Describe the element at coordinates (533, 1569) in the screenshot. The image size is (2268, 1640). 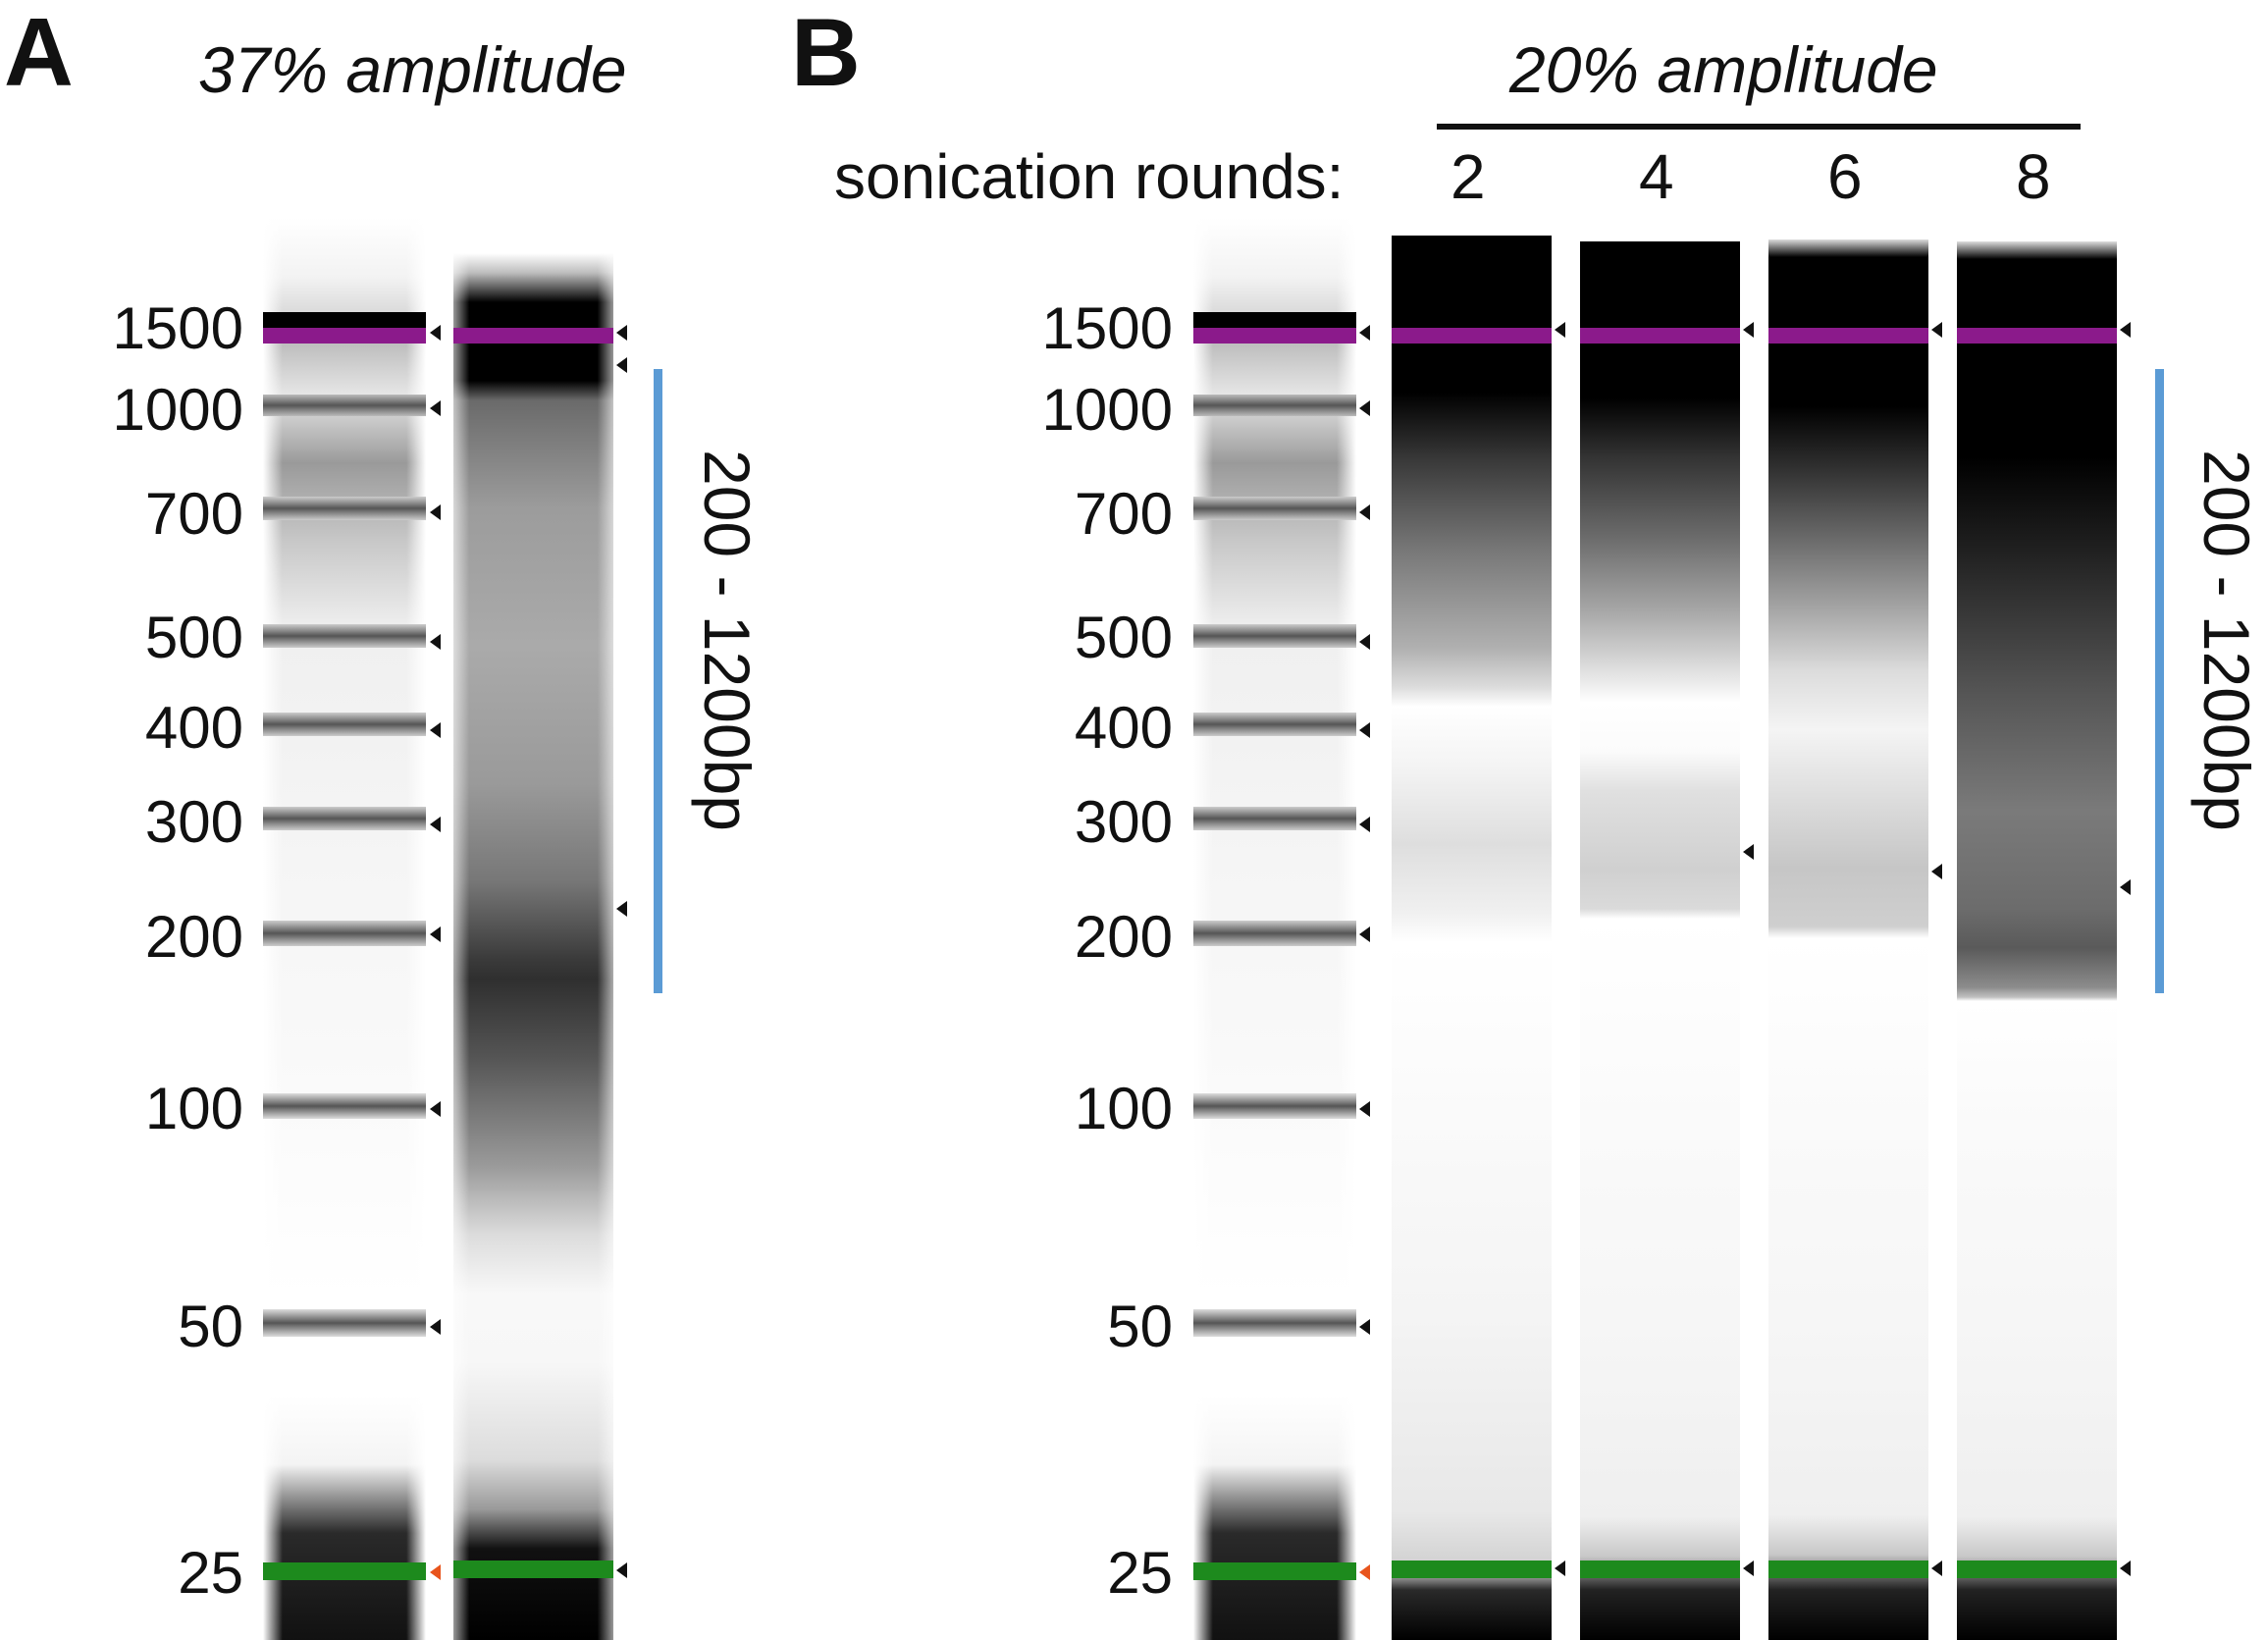
I see `sample-a-lower-marker` at that location.